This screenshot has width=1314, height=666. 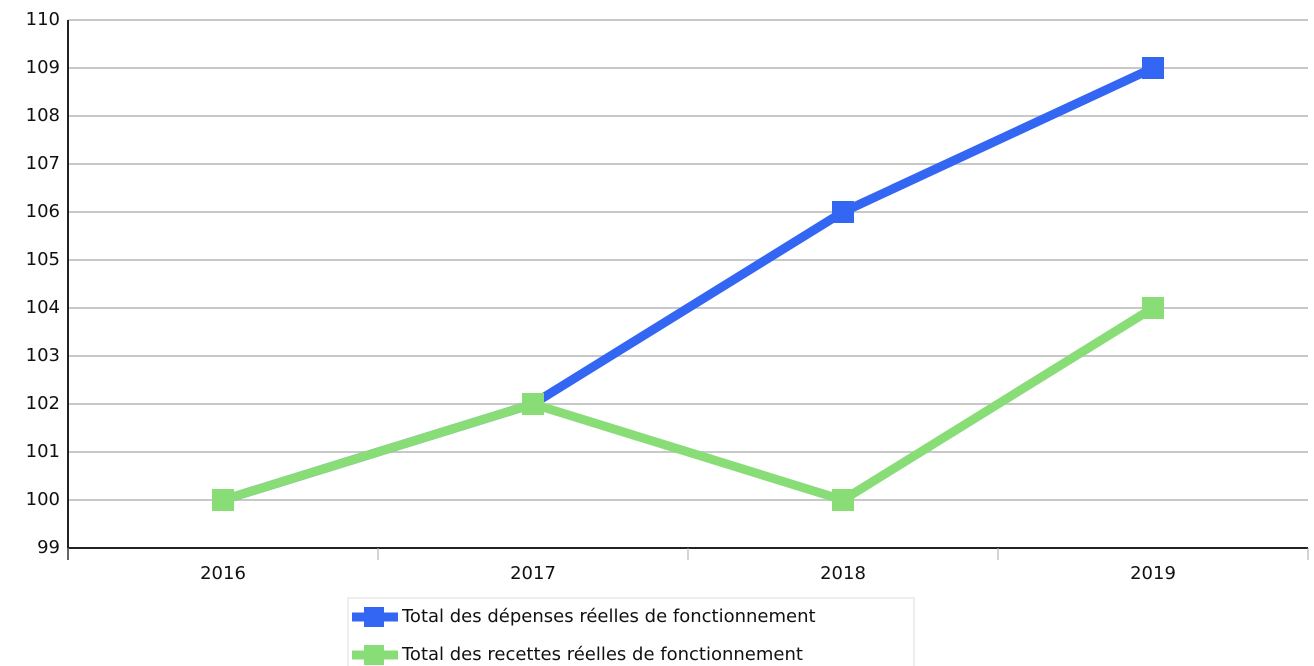 What do you see at coordinates (533, 573) in the screenshot?
I see `x-tick-label: 2017` at bounding box center [533, 573].